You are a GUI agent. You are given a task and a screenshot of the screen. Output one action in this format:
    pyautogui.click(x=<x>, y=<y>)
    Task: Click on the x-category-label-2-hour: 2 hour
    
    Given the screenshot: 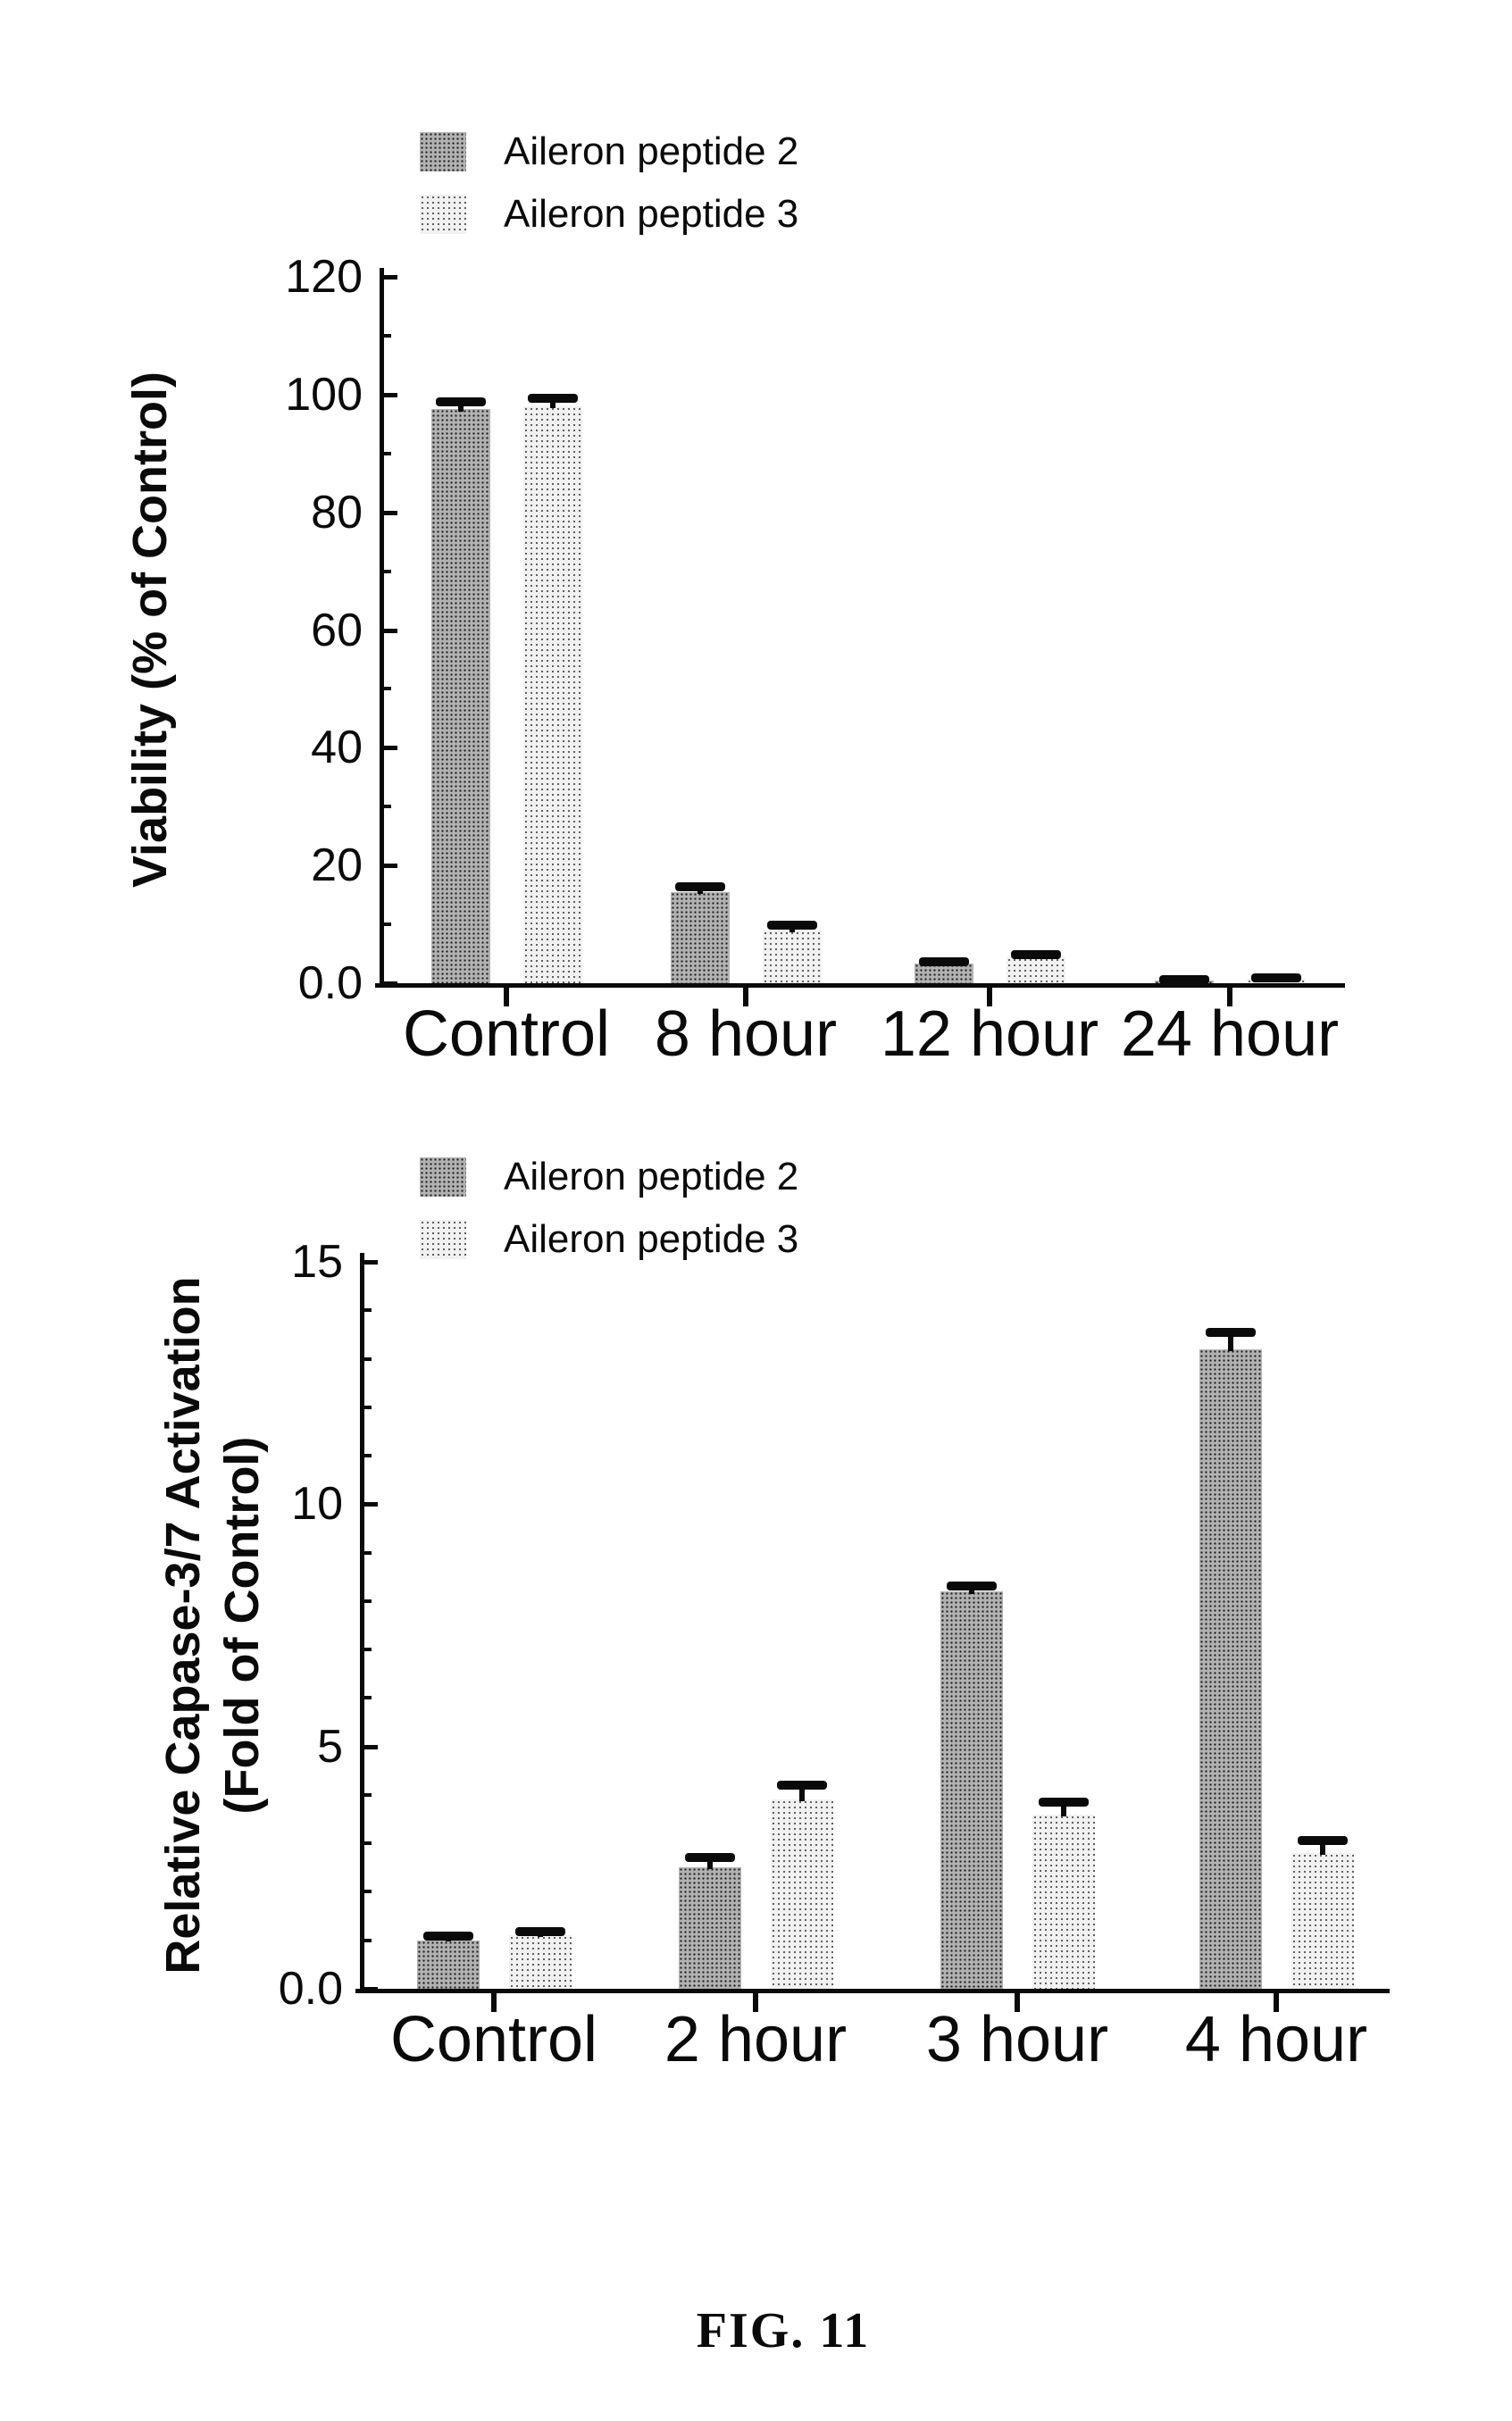 What is the action you would take?
    pyautogui.click(x=756, y=2039)
    